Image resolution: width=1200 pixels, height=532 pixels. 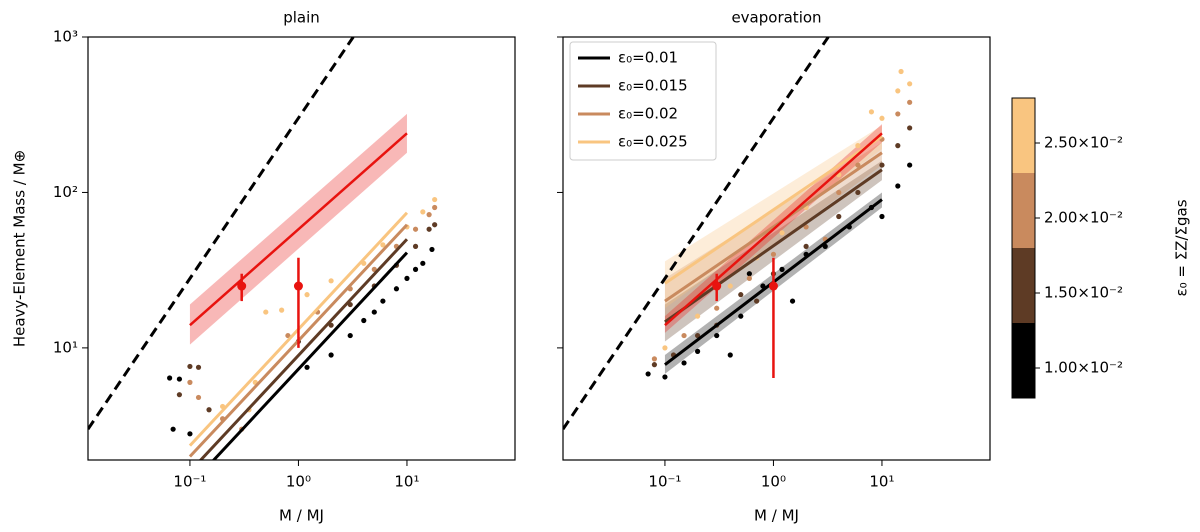 What do you see at coordinates (648, 58) in the screenshot?
I see `legend-label: ε₀=0.01` at bounding box center [648, 58].